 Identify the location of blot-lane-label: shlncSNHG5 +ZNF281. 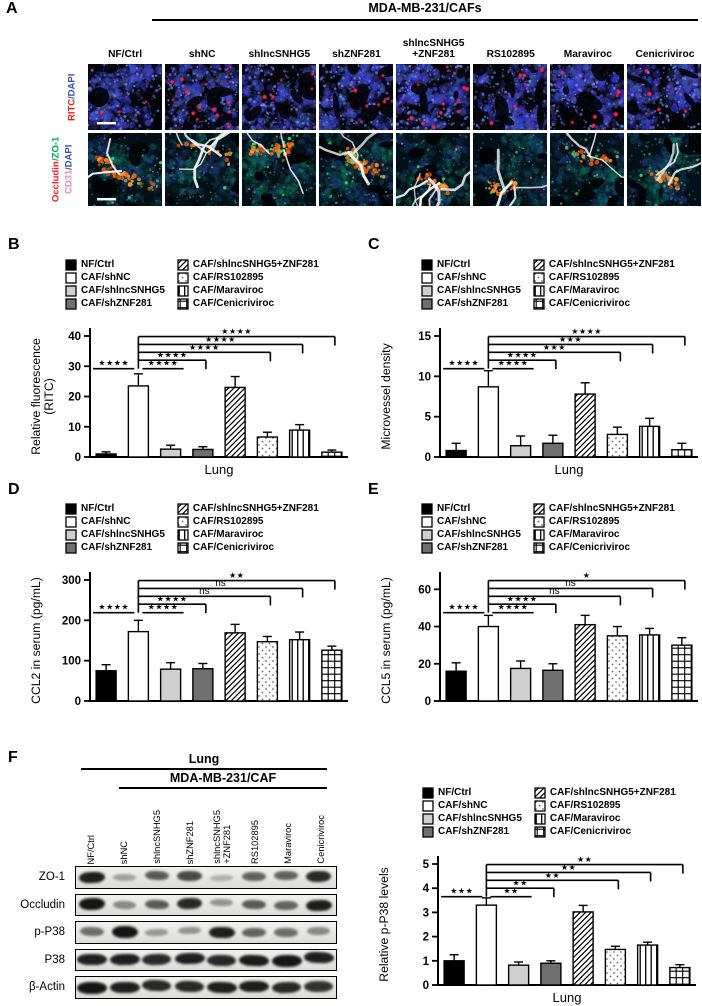
(222, 837).